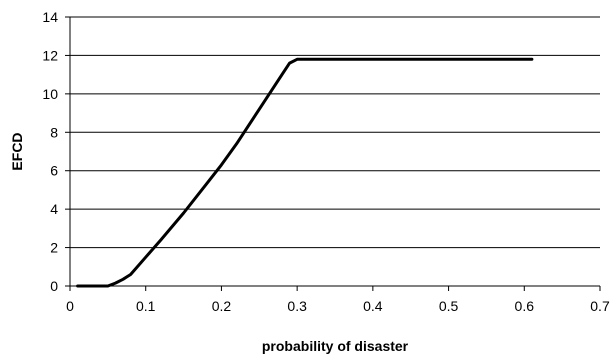 This screenshot has width=610, height=356. What do you see at coordinates (222, 306) in the screenshot?
I see `x-tick-label: 0.2` at bounding box center [222, 306].